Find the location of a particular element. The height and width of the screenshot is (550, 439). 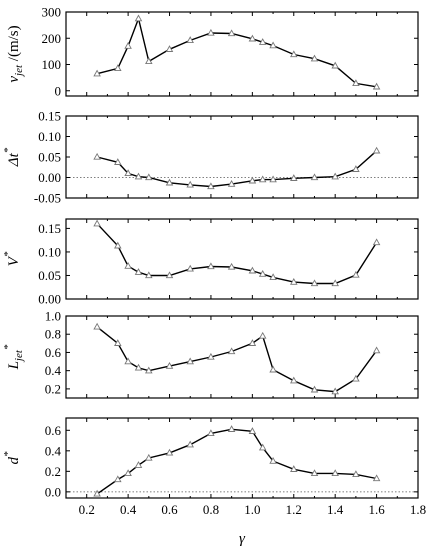

y-axis-label-main: d is located at coordinates (14, 461).